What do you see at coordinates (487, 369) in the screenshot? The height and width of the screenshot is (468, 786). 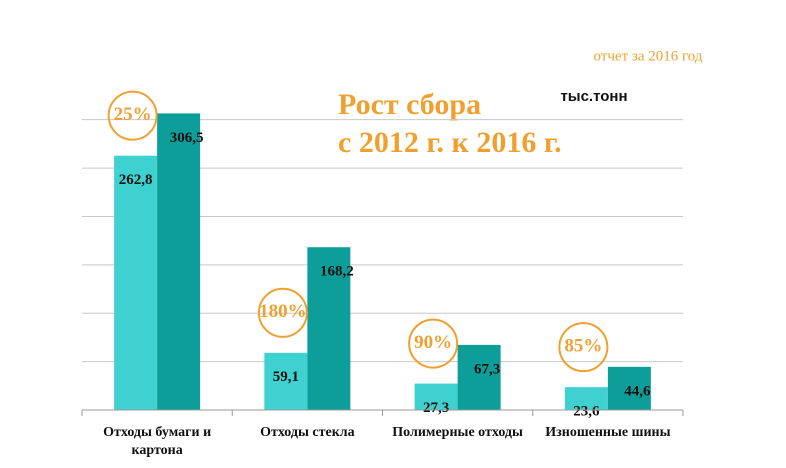 I see `value-label: 67,3` at bounding box center [487, 369].